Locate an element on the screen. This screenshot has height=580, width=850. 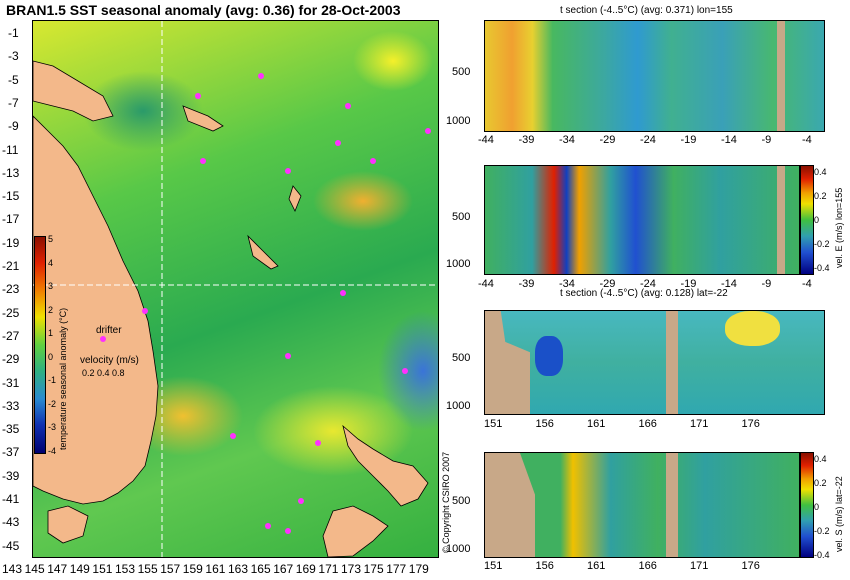
panel-1-x-tick: -39 is located at coordinates (526, 140).